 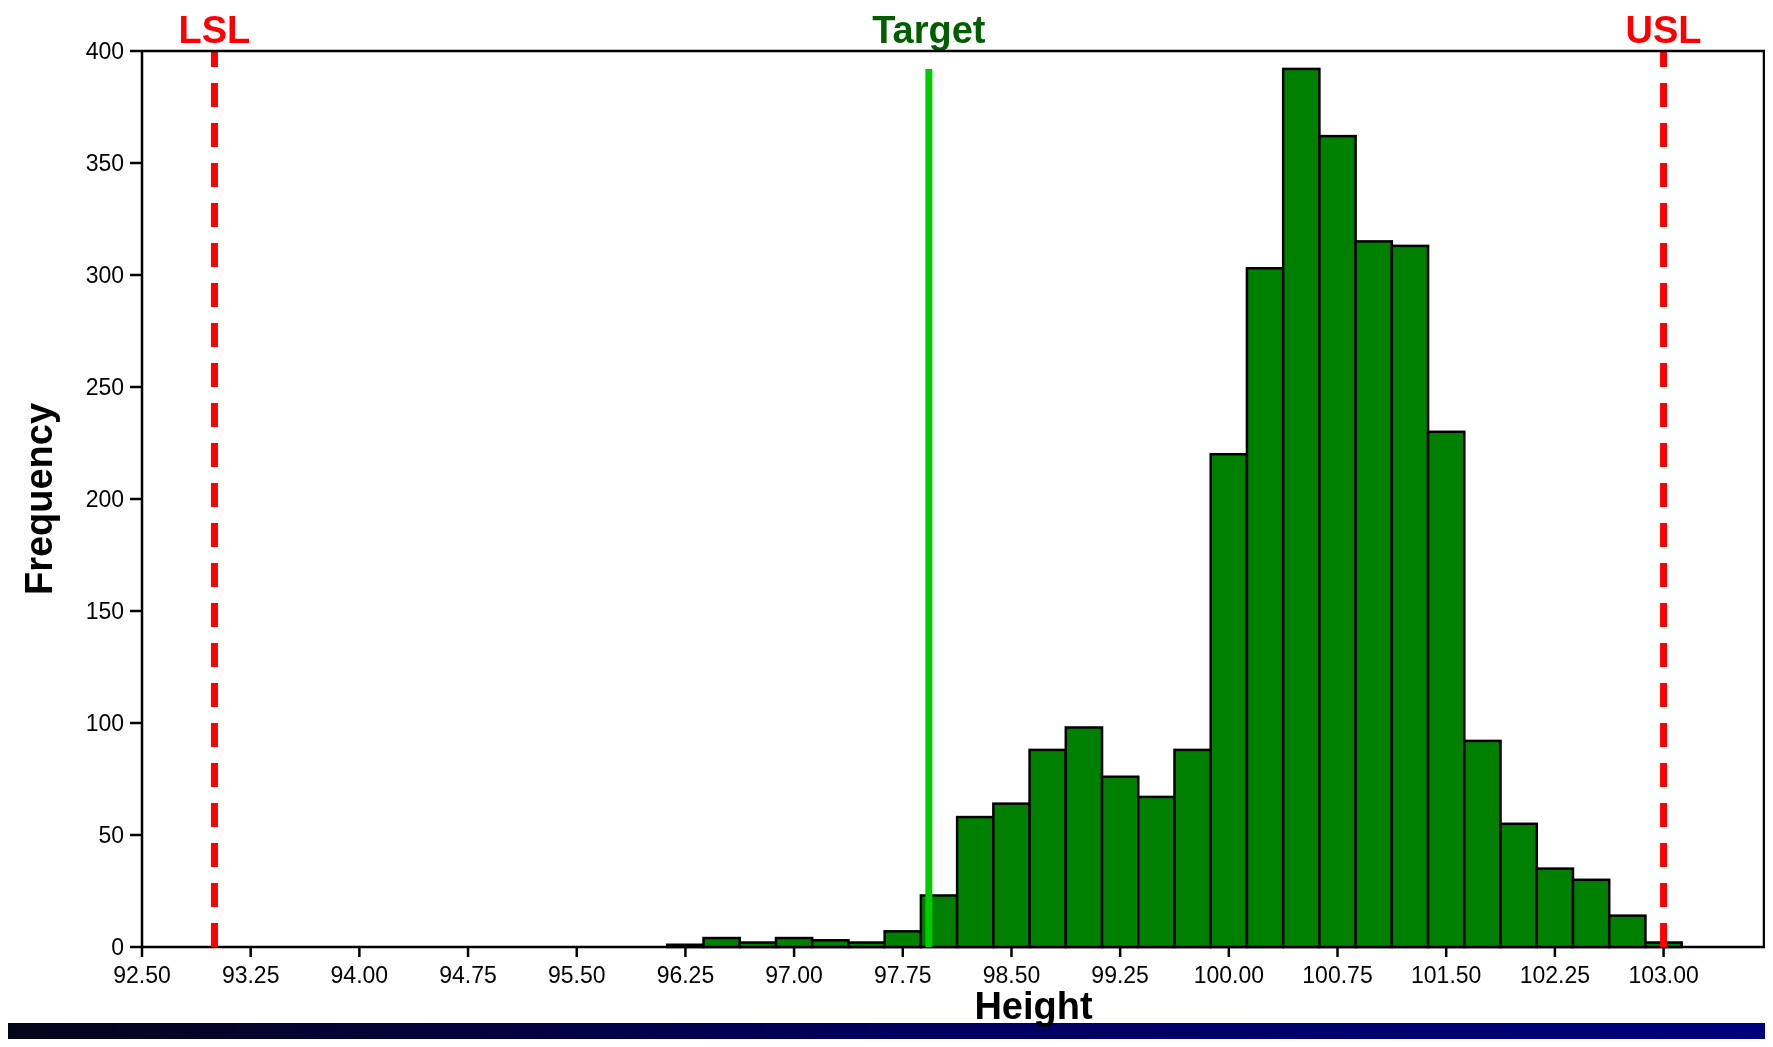 I want to click on x-tick-label: 92.50, so click(x=142, y=975).